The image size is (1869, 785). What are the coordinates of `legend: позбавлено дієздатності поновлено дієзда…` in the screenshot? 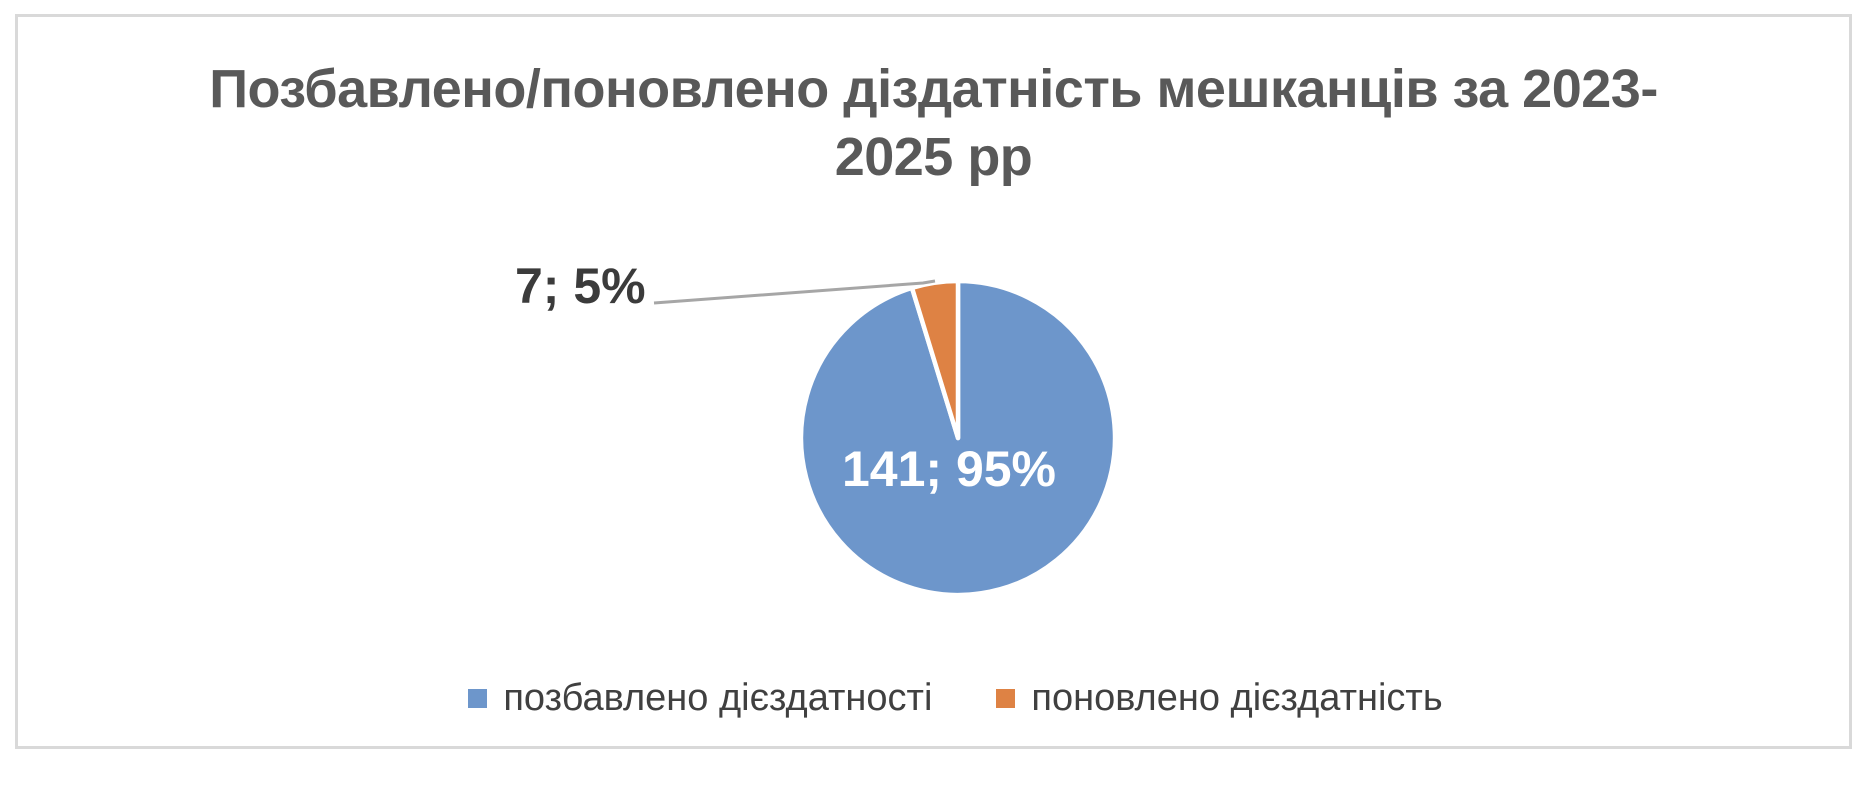 It's located at (954, 698).